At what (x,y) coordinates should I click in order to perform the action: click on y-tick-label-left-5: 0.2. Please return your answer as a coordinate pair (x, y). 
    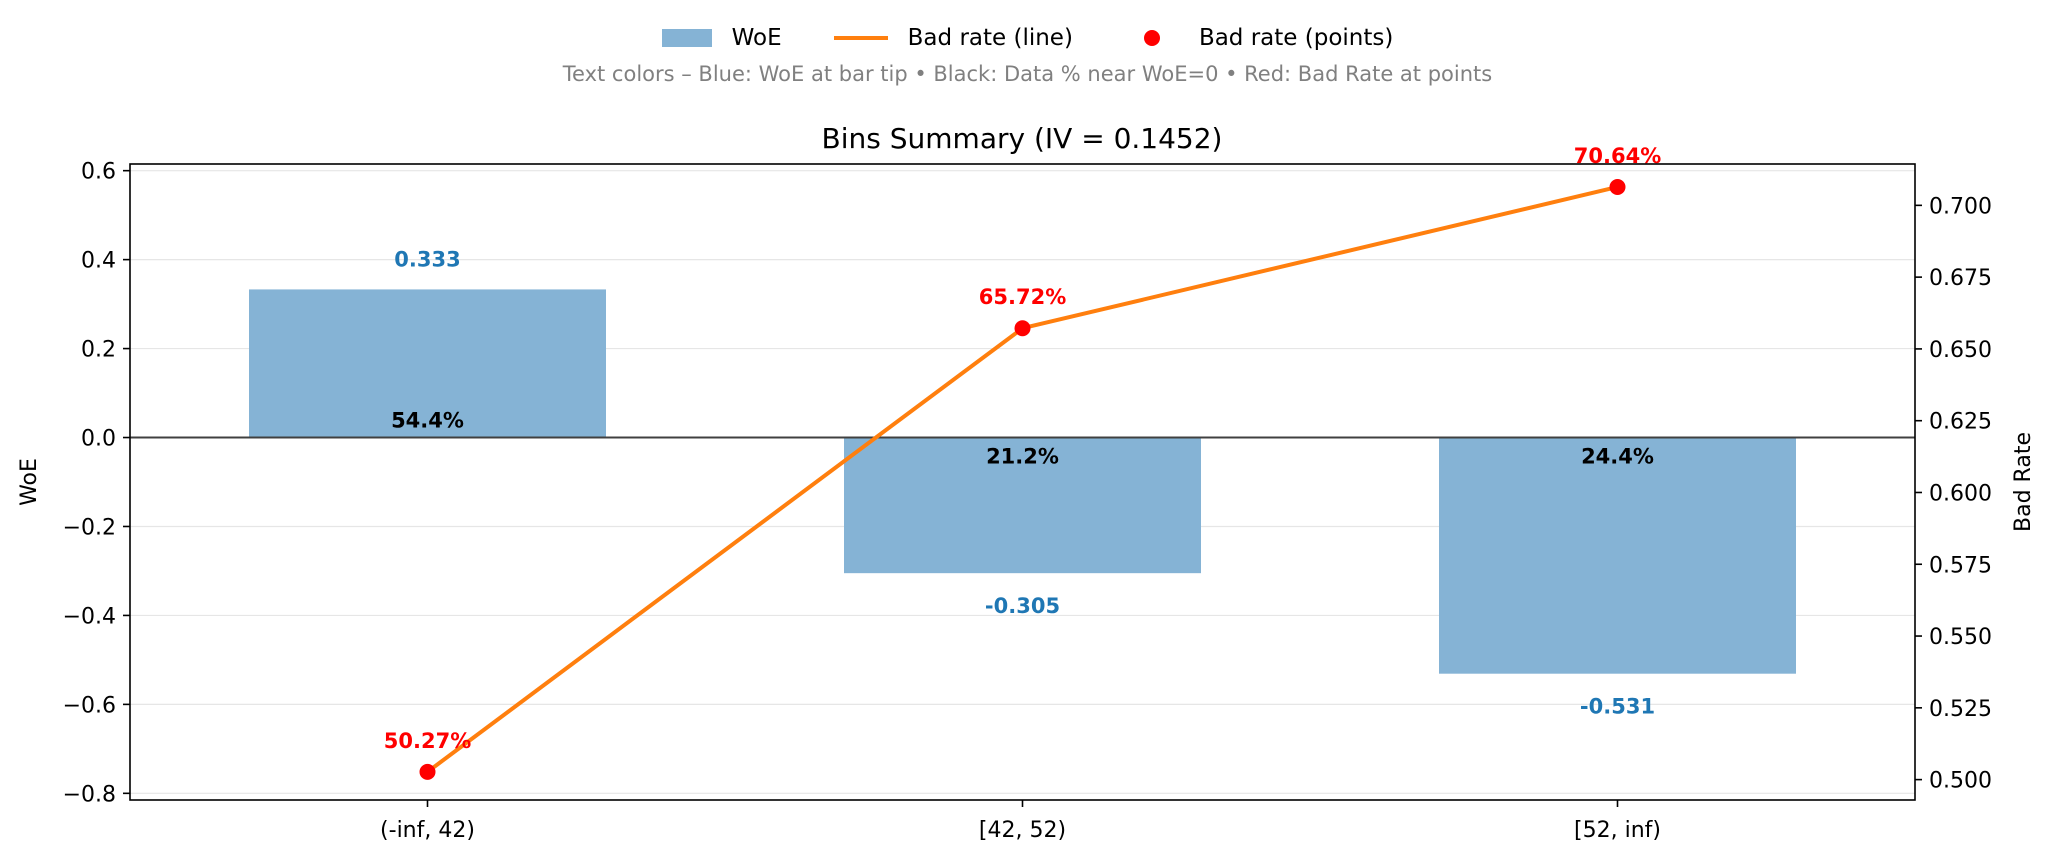
    Looking at the image, I should click on (98, 350).